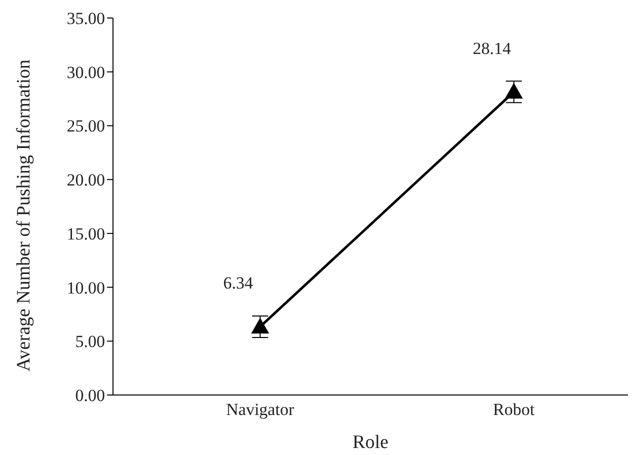  I want to click on data-label: 6.34, so click(238, 283).